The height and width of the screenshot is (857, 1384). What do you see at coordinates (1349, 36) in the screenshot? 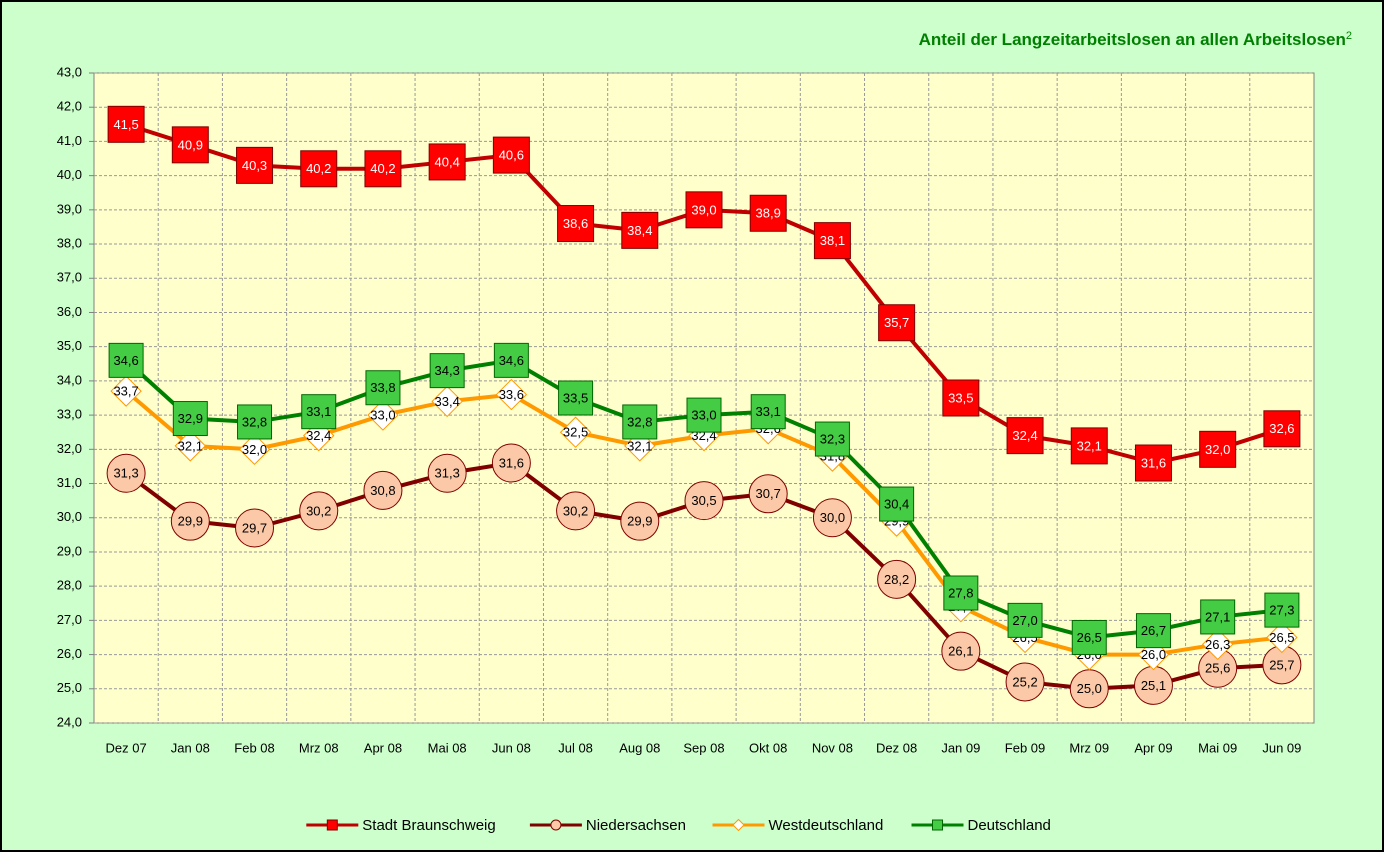
I see `title-superscript: 2` at bounding box center [1349, 36].